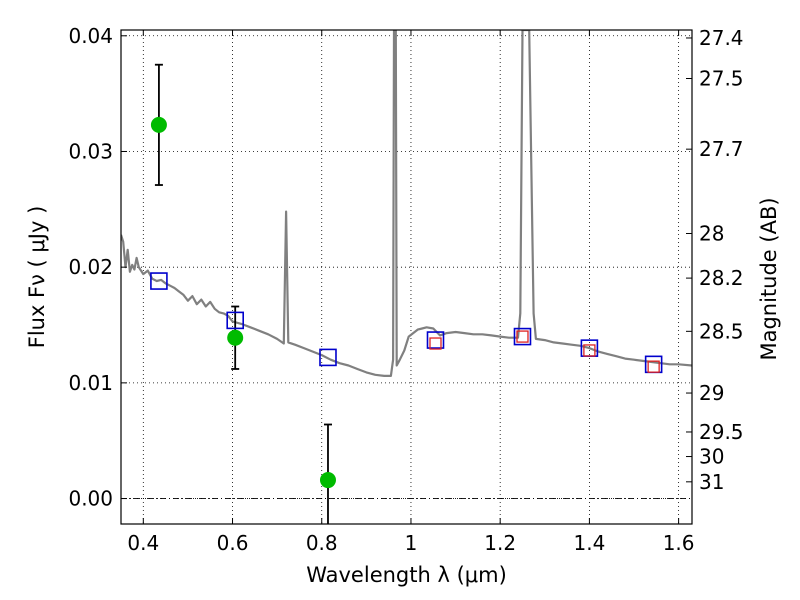 The height and width of the screenshot is (600, 800). I want to click on y2-tick-label: 28.5, so click(721, 331).